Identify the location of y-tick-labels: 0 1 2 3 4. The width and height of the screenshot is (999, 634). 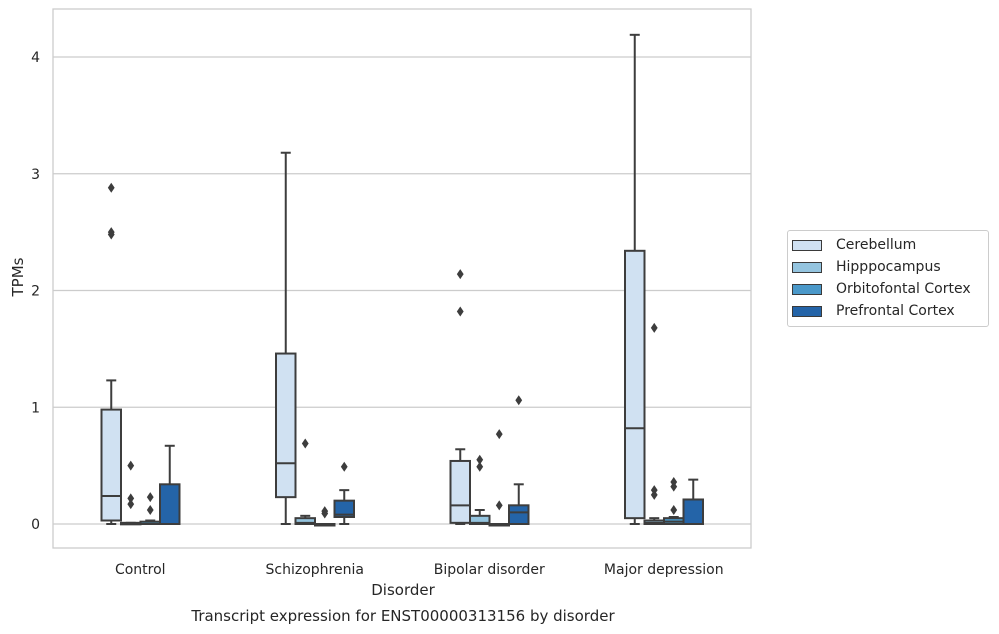
(35, 291).